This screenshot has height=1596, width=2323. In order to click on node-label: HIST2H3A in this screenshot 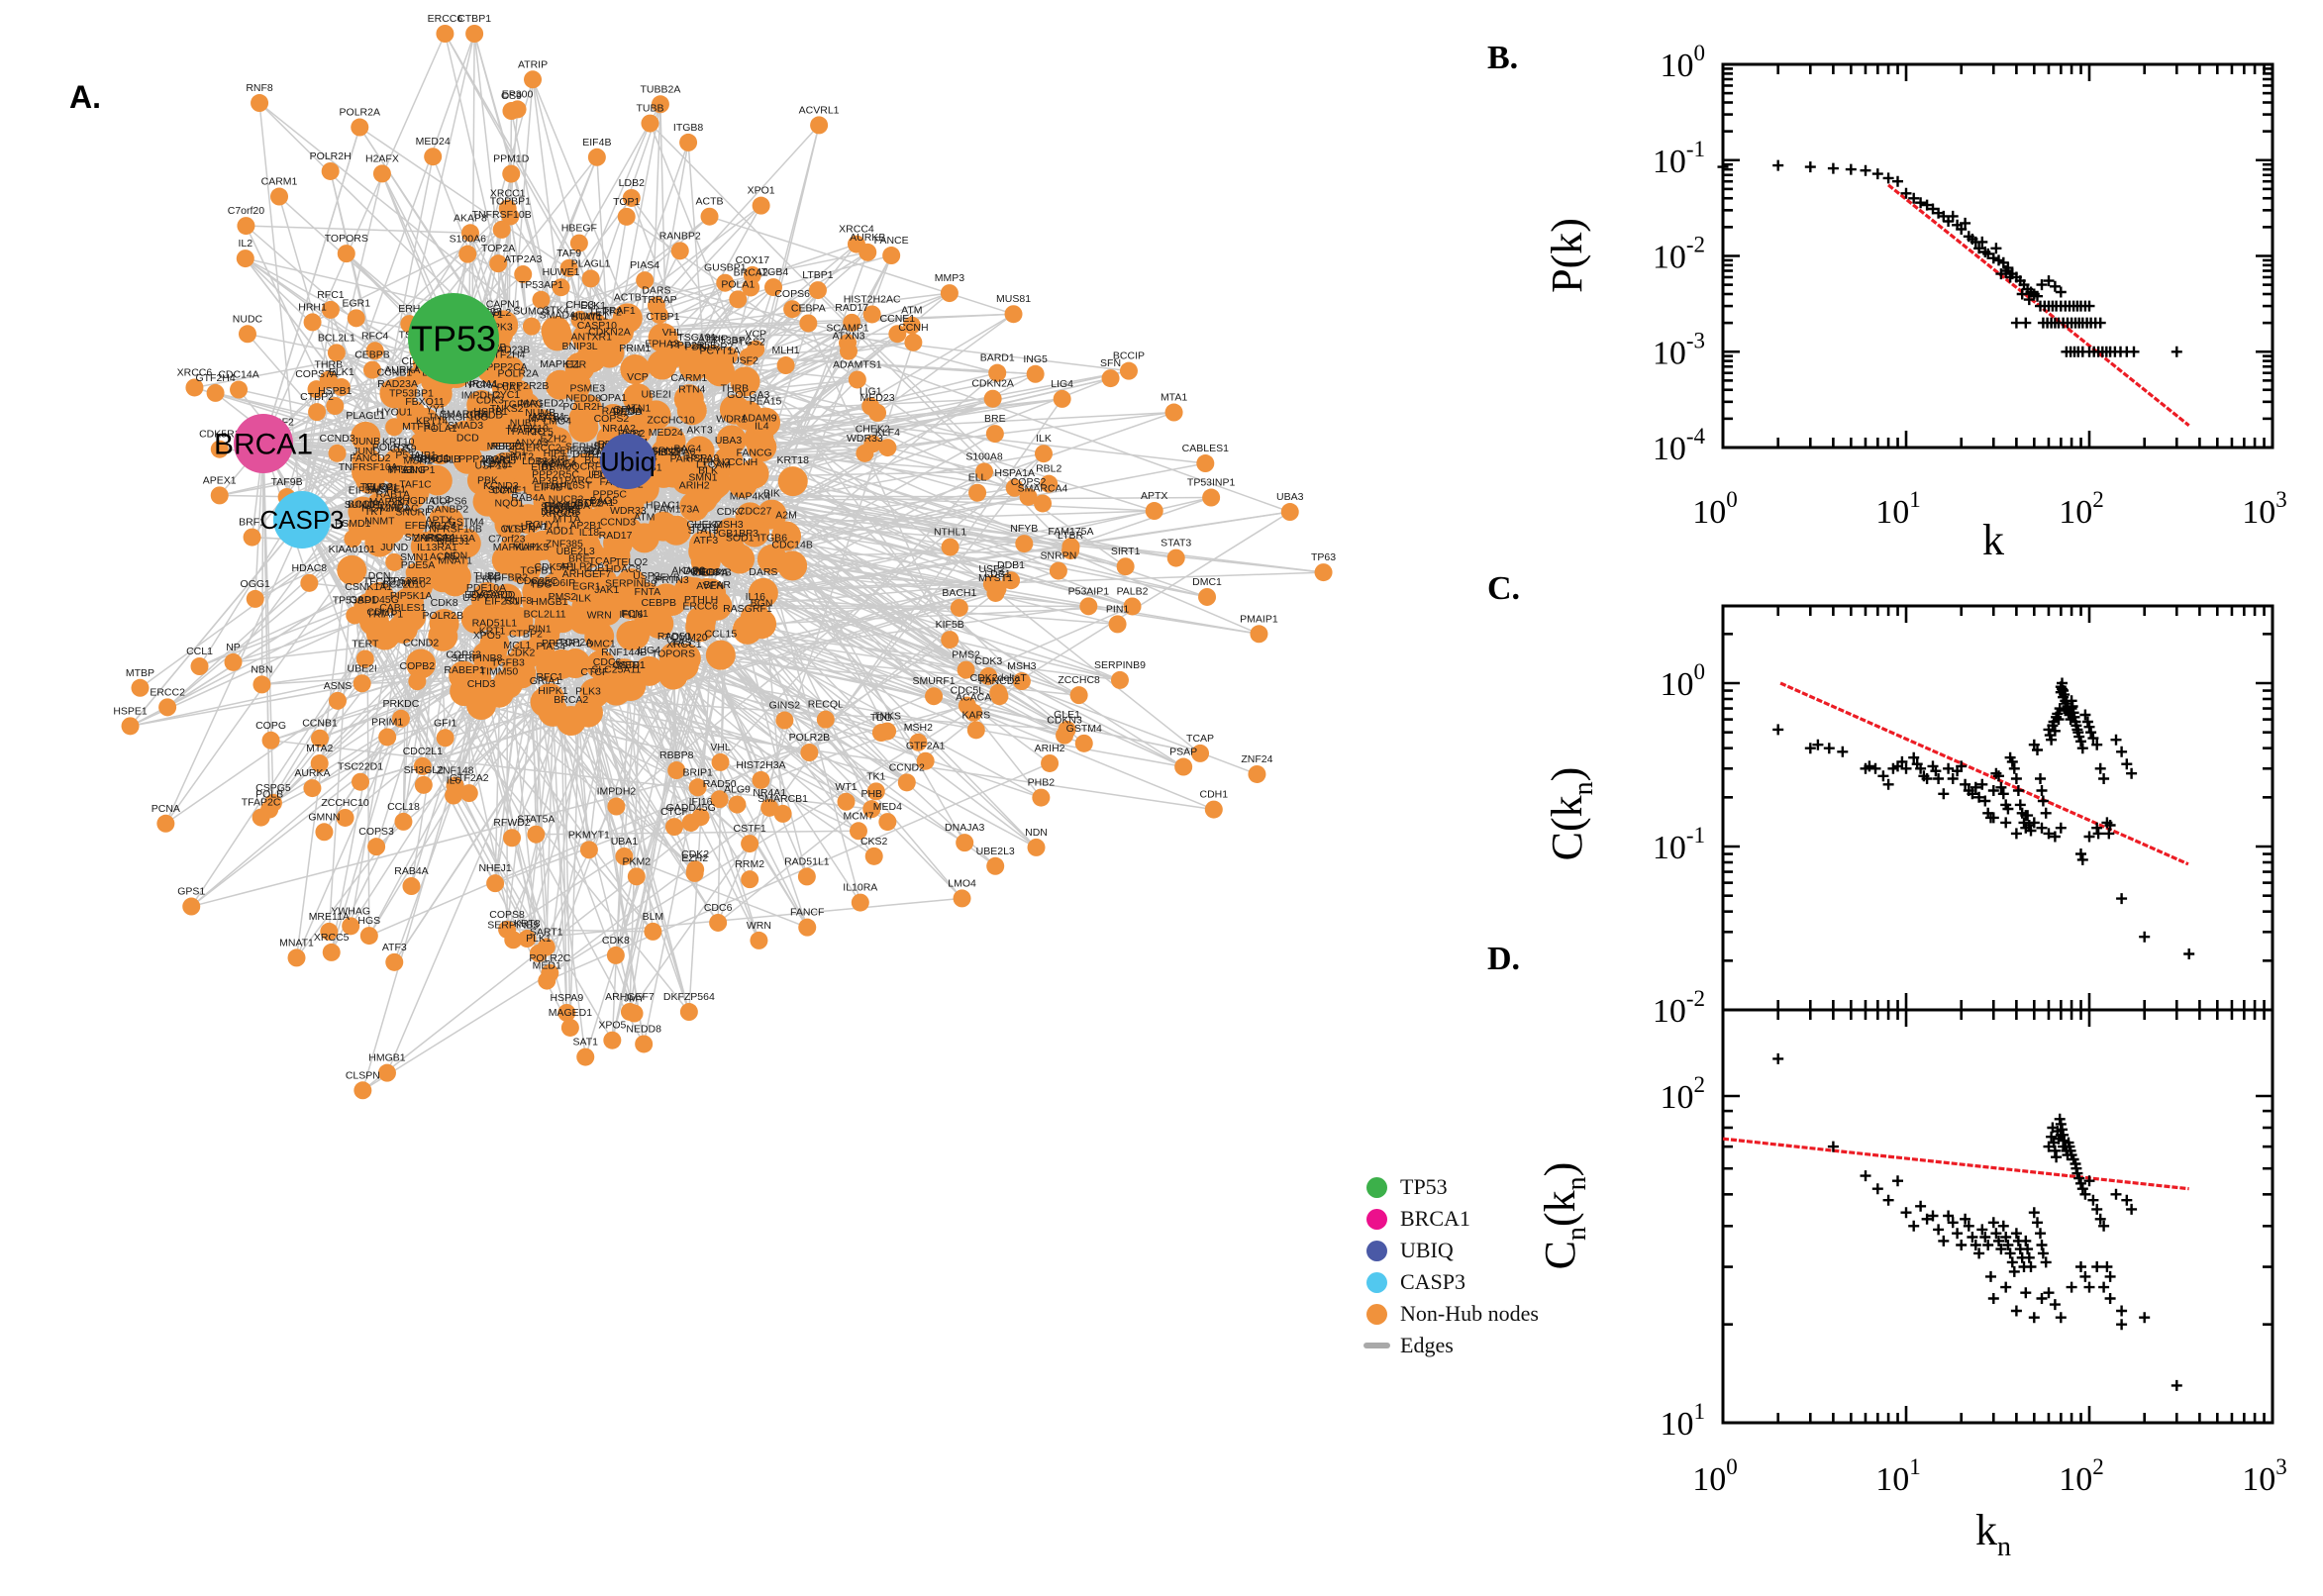, I will do `click(450, 539)`.